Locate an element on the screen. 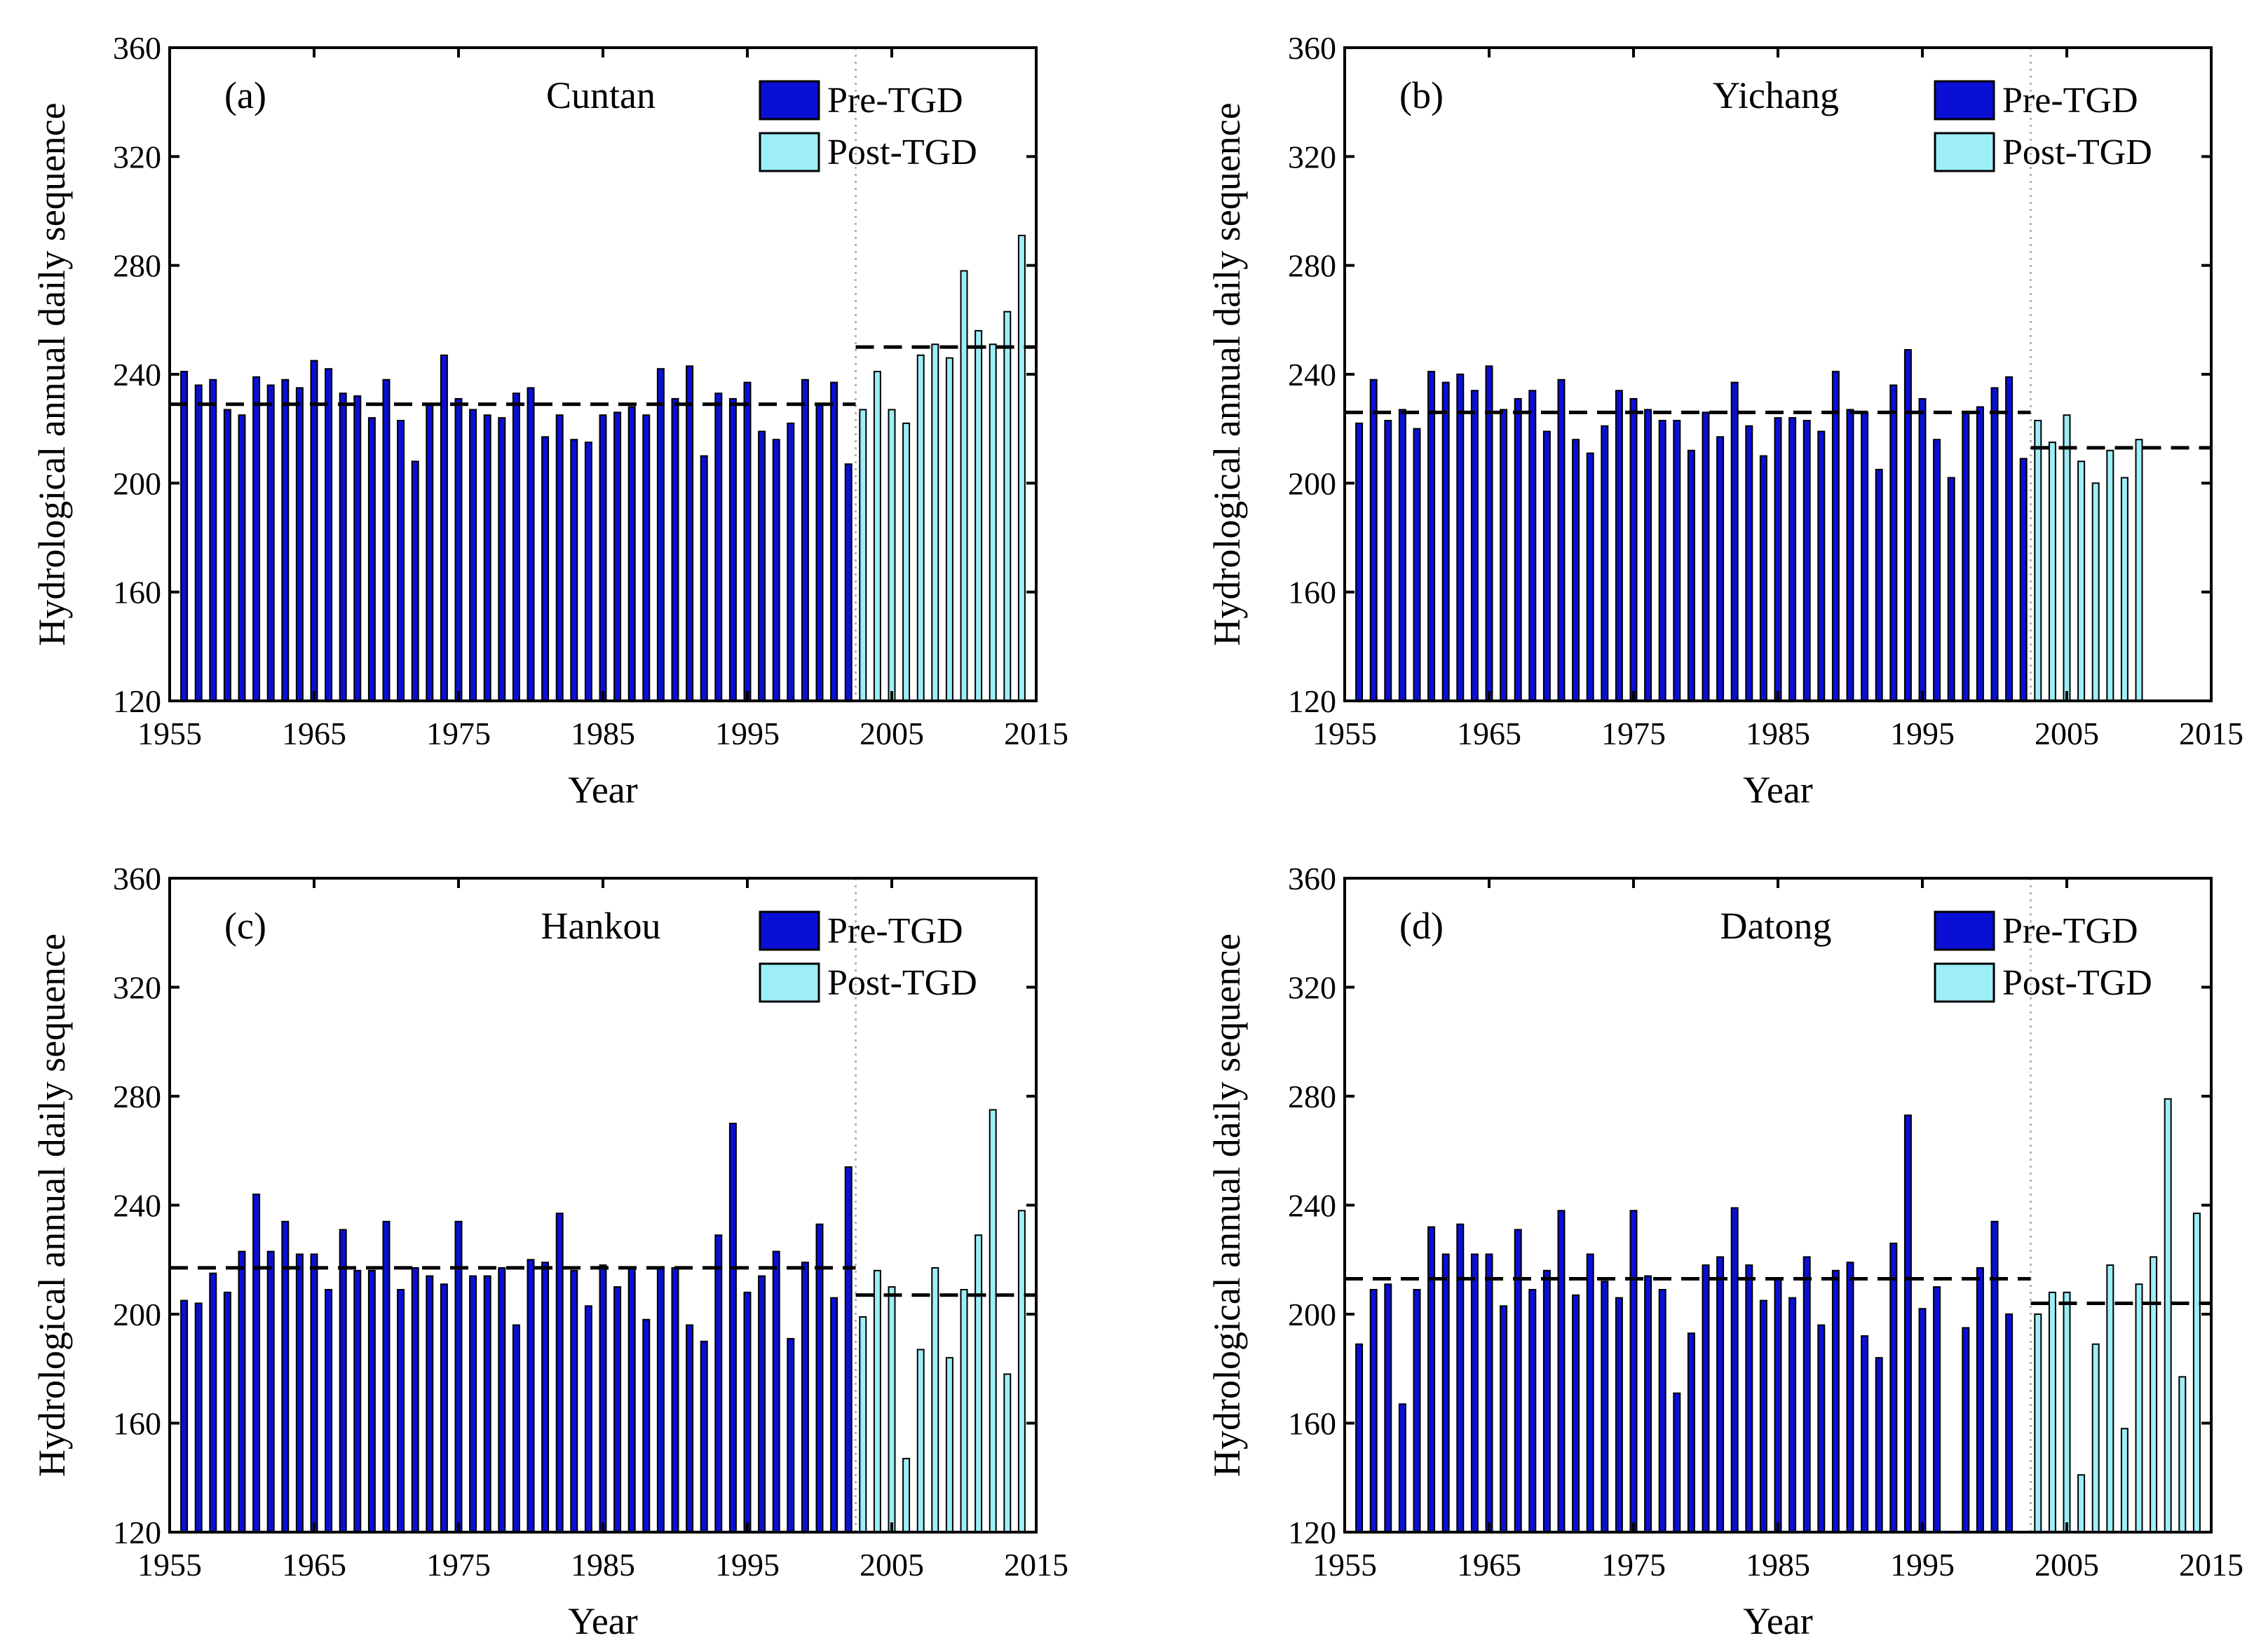  legend-pre-label: Pre-TGD is located at coordinates (895, 931).